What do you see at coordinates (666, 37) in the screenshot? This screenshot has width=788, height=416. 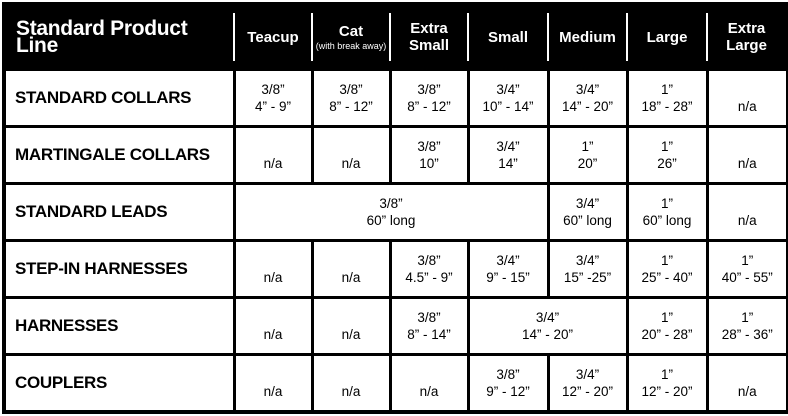 I see `col-header-large: Large` at bounding box center [666, 37].